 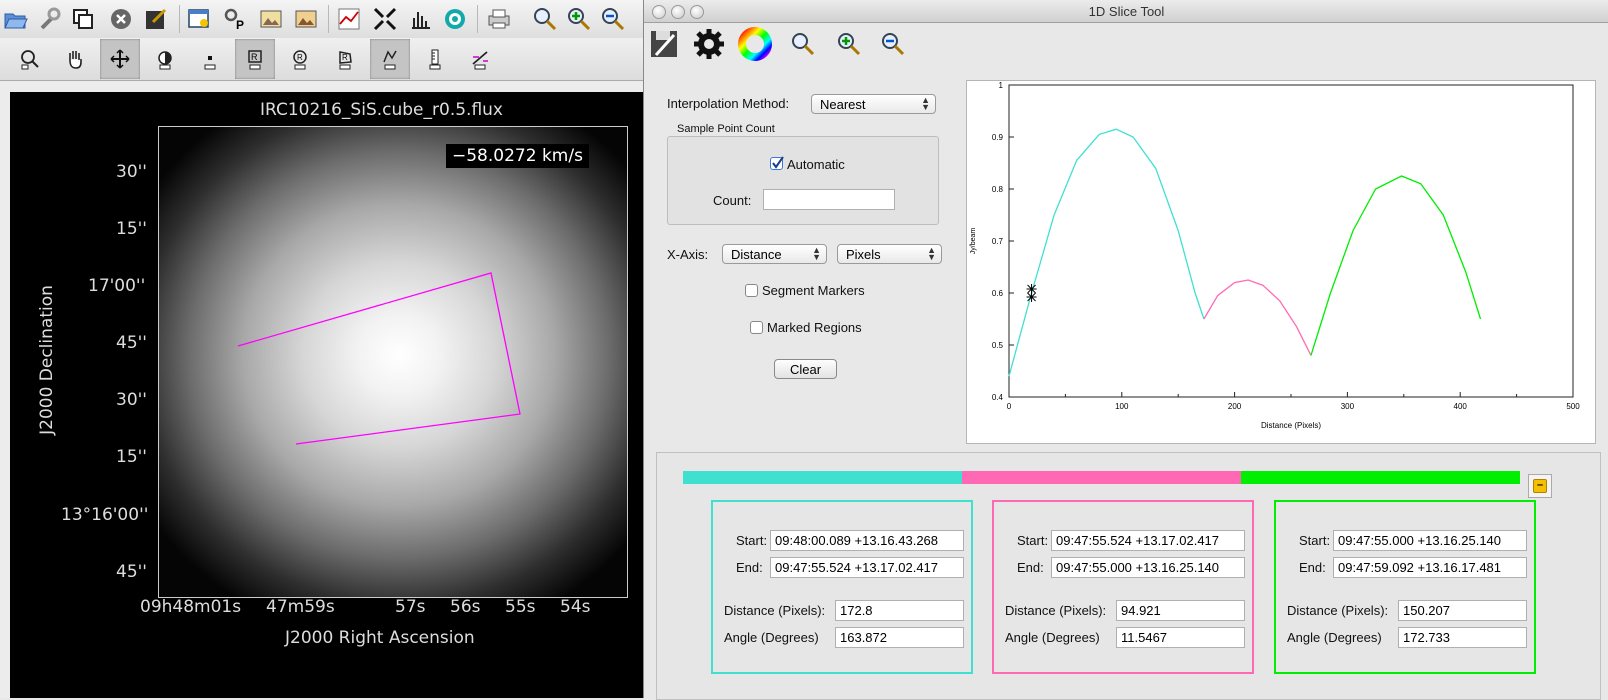 I want to click on sample-group-label: Sample Point Count, so click(x=726, y=129).